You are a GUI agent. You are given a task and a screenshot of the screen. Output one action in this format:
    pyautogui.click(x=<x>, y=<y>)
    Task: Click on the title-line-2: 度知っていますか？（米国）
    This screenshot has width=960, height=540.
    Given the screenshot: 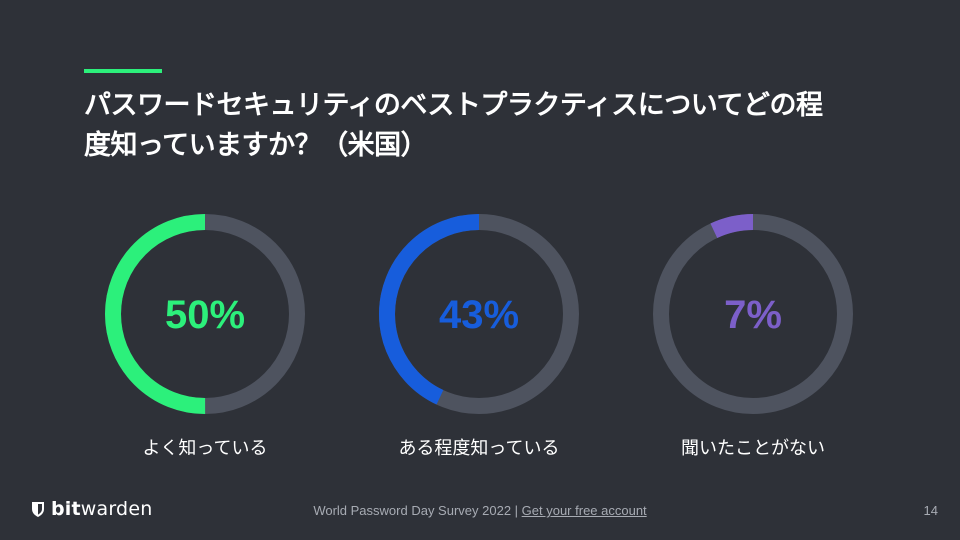 What is the action you would take?
    pyautogui.click(x=256, y=145)
    